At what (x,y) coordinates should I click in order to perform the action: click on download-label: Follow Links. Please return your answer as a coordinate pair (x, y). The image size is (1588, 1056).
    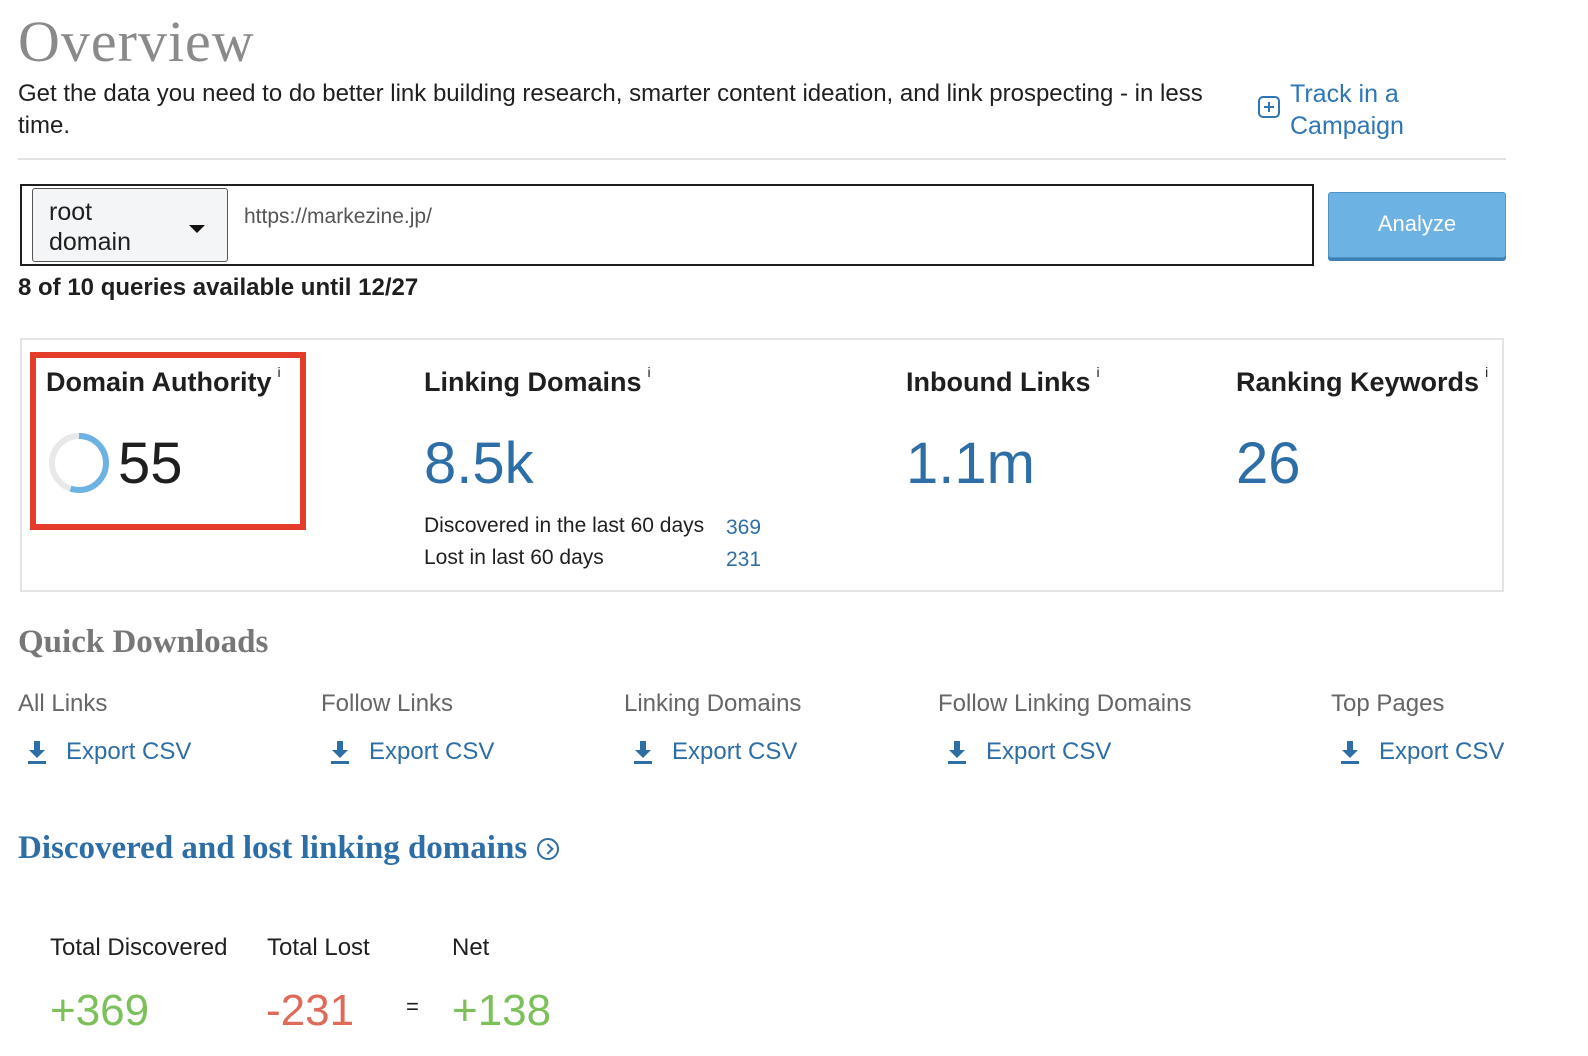
    Looking at the image, I should click on (387, 703).